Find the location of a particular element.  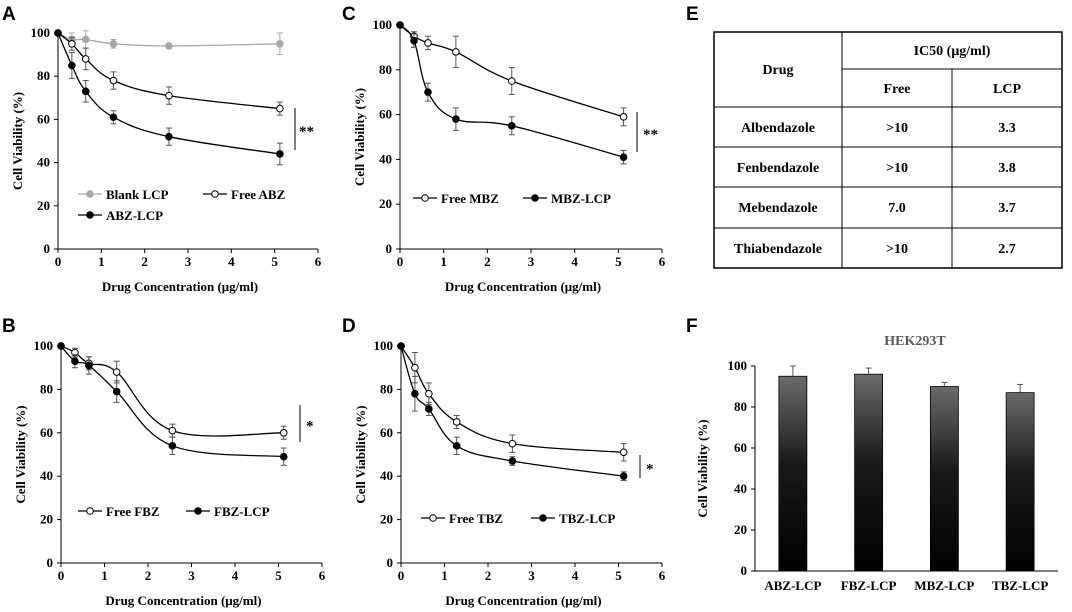

table-cell-lcp: 3.7 is located at coordinates (1007, 208).